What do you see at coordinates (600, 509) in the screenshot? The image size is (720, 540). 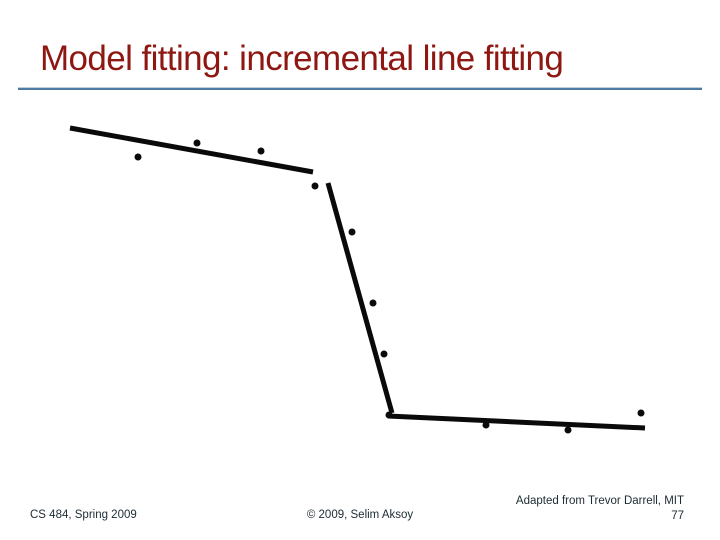 I see `footer-right-block: Adapted from Trevor Darrell, MIT 77` at bounding box center [600, 509].